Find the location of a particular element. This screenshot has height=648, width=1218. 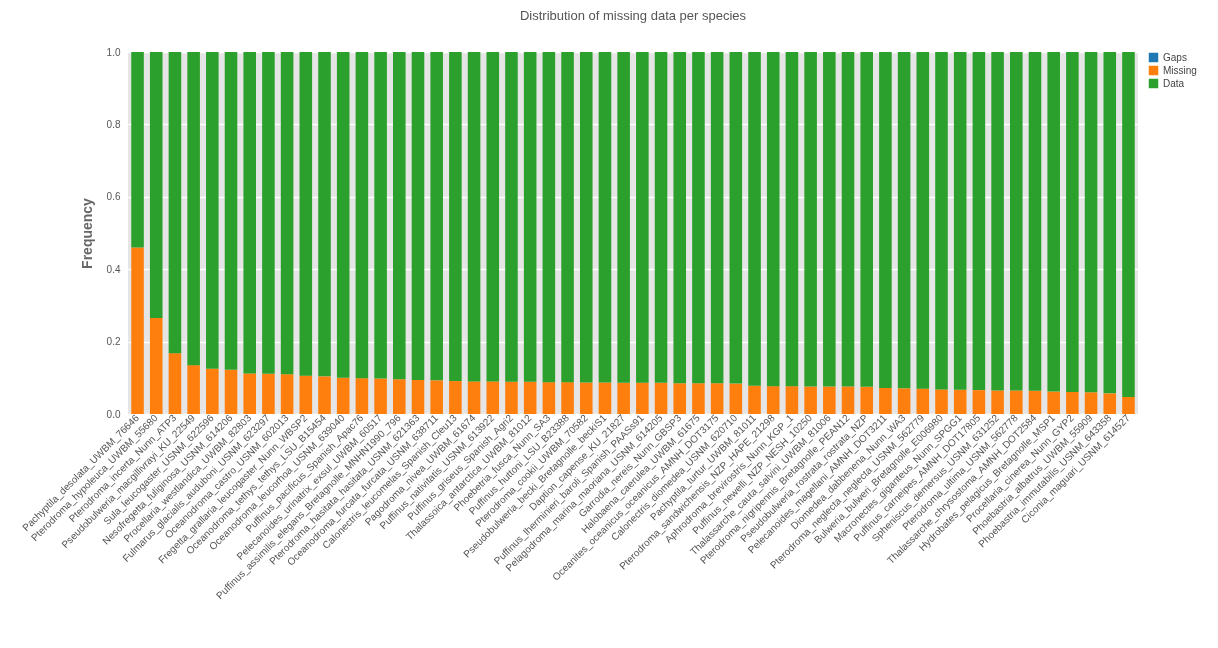

legend-label: Missing is located at coordinates (1180, 70).